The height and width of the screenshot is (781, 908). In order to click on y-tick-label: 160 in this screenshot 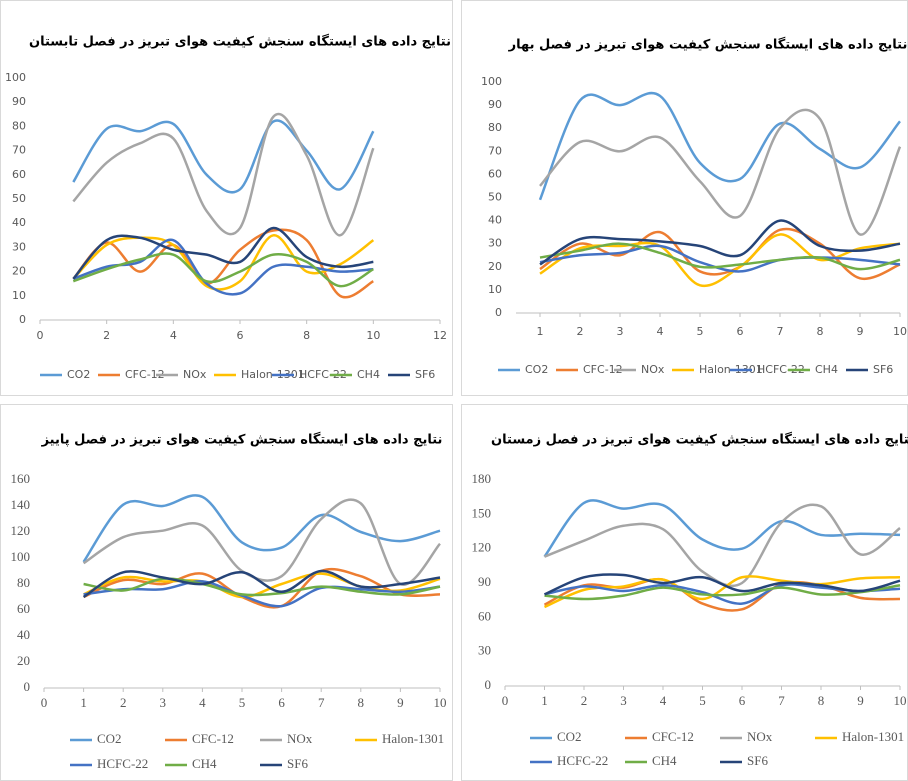, I will do `click(21, 478)`.